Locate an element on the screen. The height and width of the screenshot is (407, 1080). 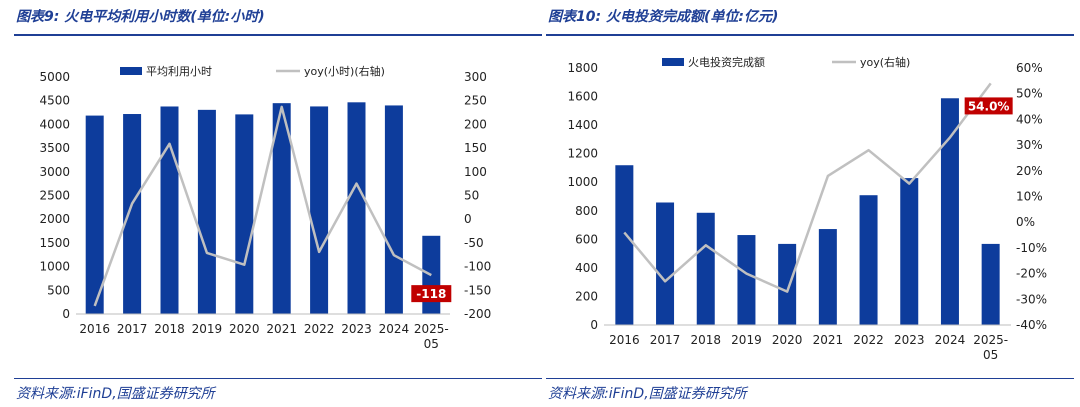
left-axis-tick-label: 200 is located at coordinates (586, 296).